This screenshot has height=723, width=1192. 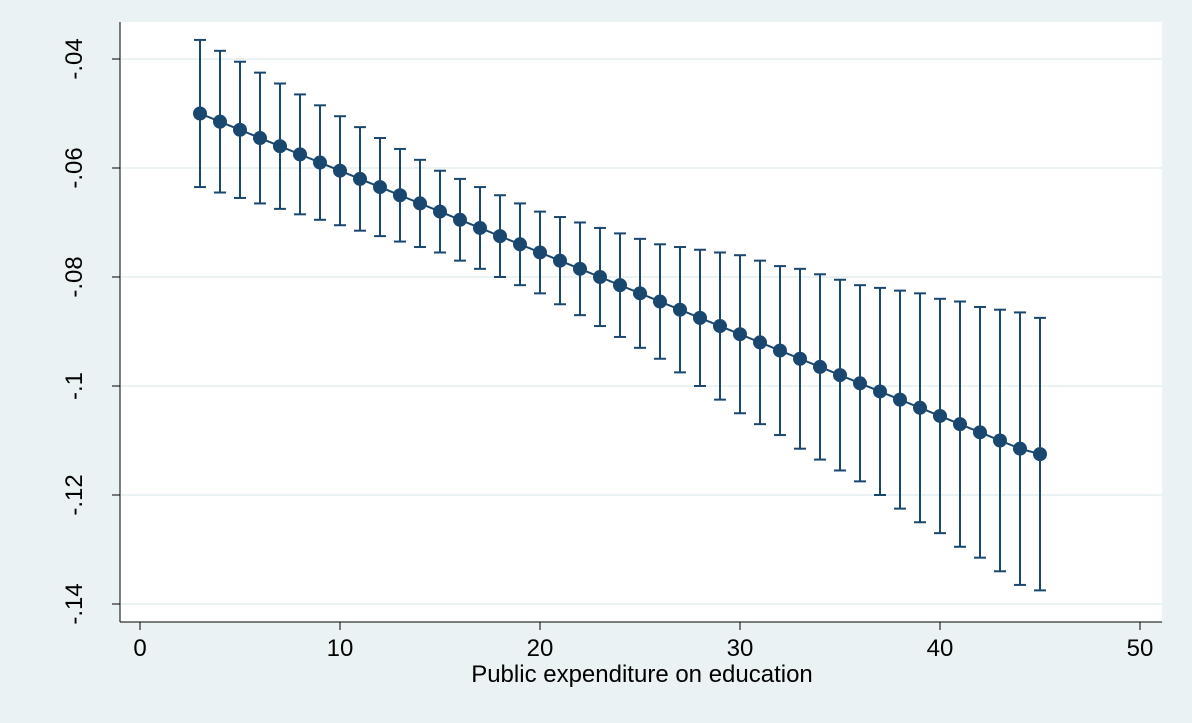 I want to click on y-tick-label: -.04, so click(x=74, y=58).